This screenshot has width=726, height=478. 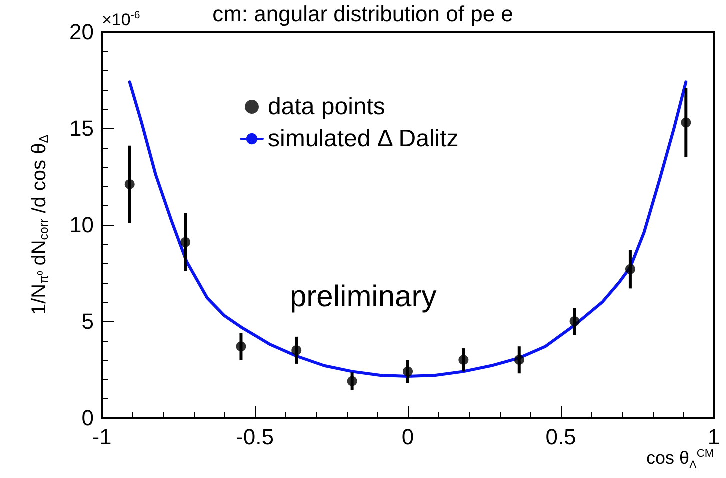 I want to click on x-tick-label: 1, so click(x=714, y=437).